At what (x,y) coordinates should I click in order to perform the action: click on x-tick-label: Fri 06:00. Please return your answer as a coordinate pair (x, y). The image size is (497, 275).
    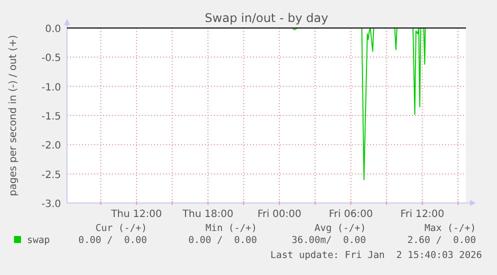
    Looking at the image, I should click on (350, 214).